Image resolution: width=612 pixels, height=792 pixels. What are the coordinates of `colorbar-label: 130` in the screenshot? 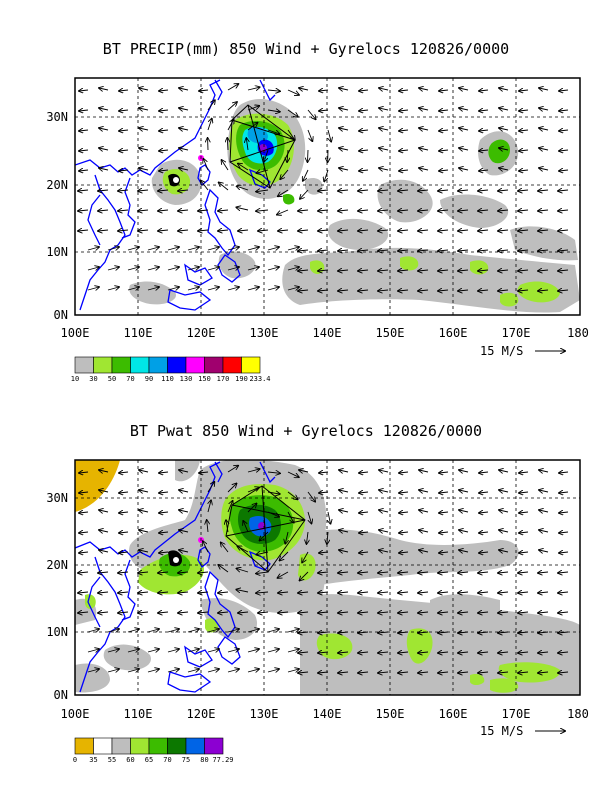 It's located at (186, 379).